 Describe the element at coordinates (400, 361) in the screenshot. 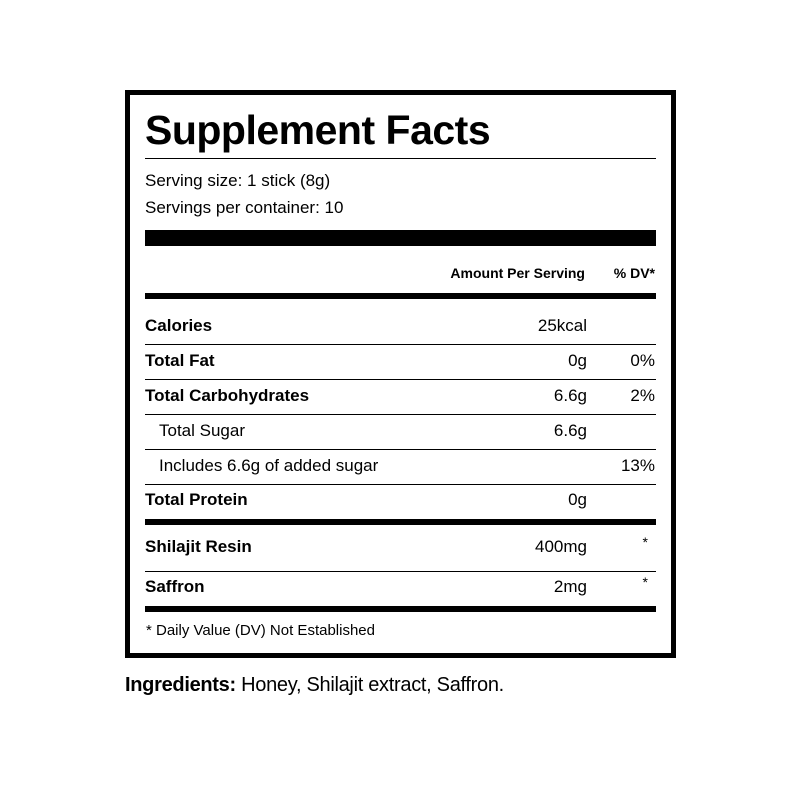

I see `table-row: Total Fat 0g 0%` at that location.